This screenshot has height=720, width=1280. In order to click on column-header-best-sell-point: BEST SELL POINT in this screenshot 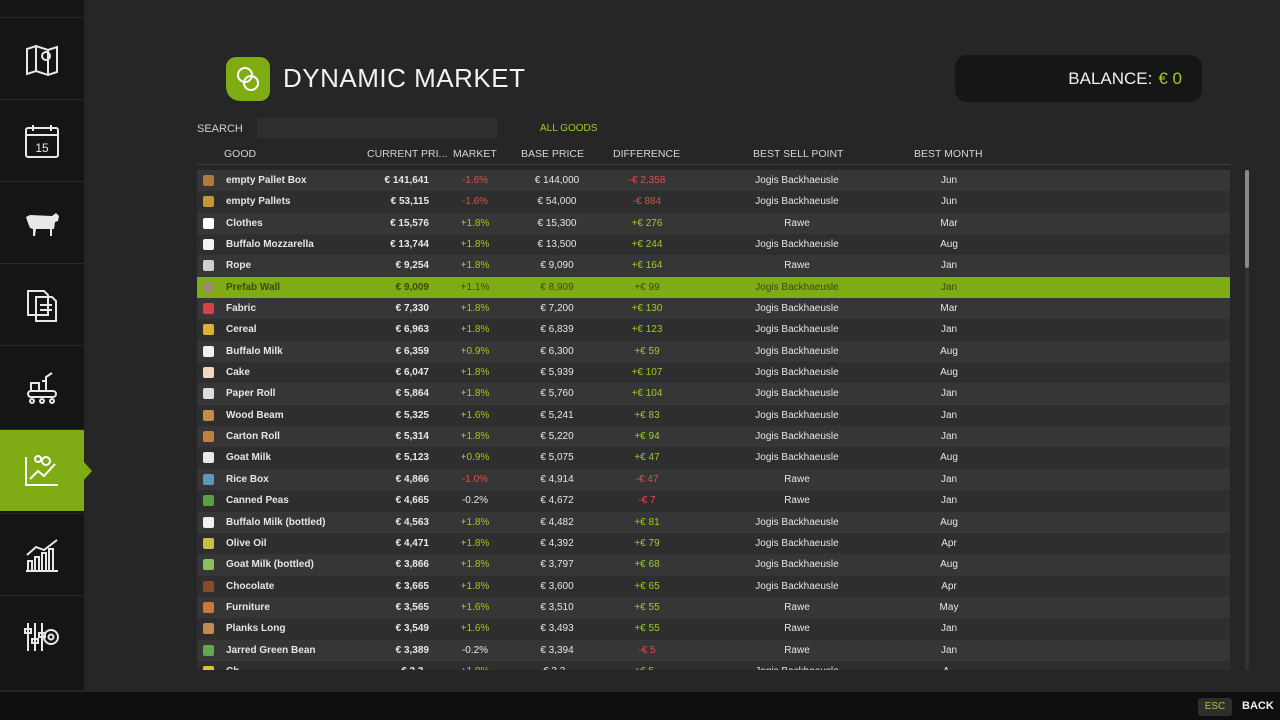, I will do `click(798, 154)`.